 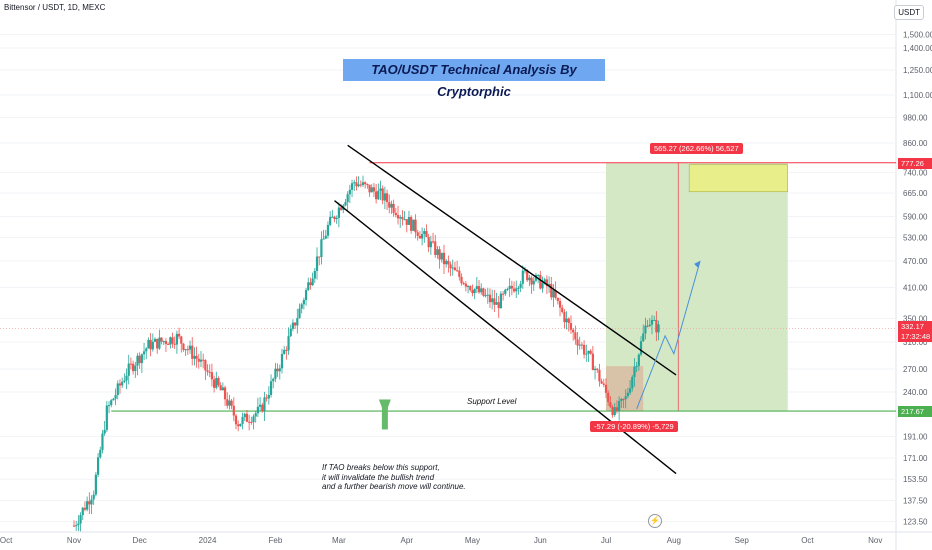 I want to click on y-tick-label: 530.00, so click(x=915, y=237).